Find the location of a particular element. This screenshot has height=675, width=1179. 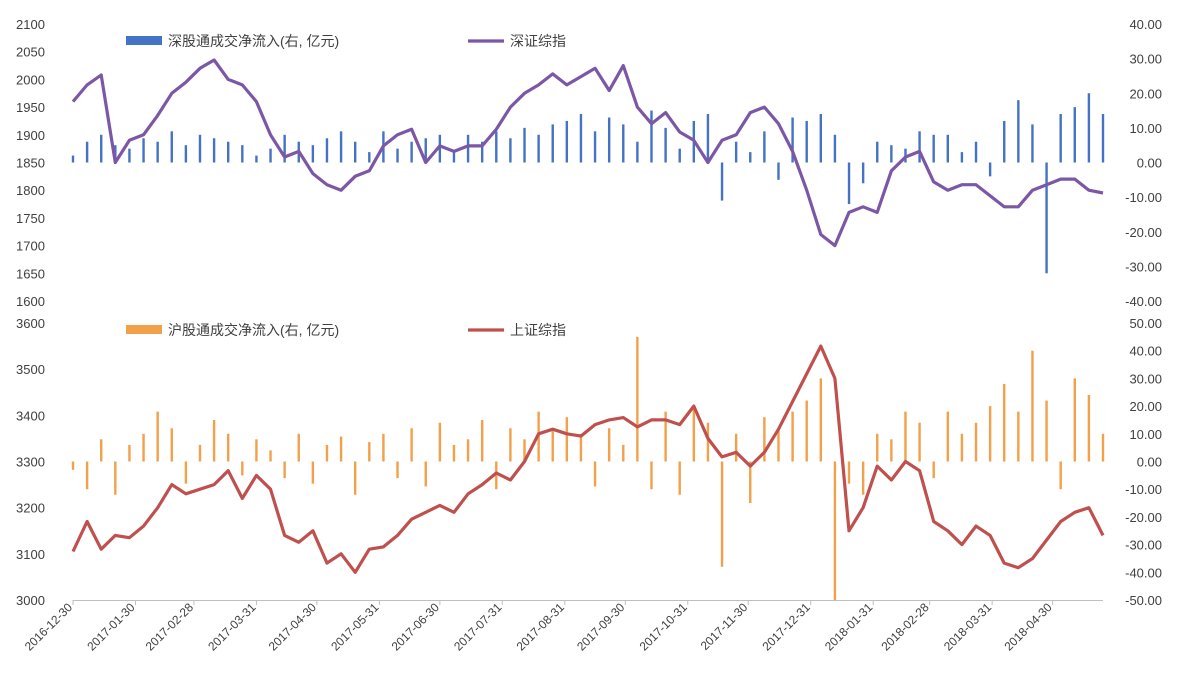

y-left-tick: 1600 is located at coordinates (30, 301).